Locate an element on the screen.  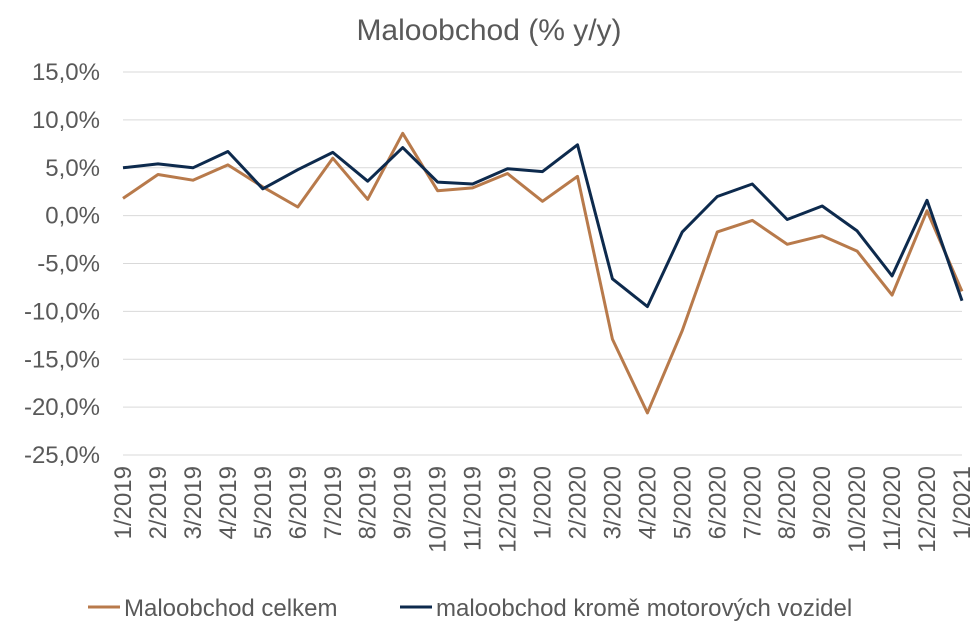
y-tick-label: 0,0% is located at coordinates (72, 216).